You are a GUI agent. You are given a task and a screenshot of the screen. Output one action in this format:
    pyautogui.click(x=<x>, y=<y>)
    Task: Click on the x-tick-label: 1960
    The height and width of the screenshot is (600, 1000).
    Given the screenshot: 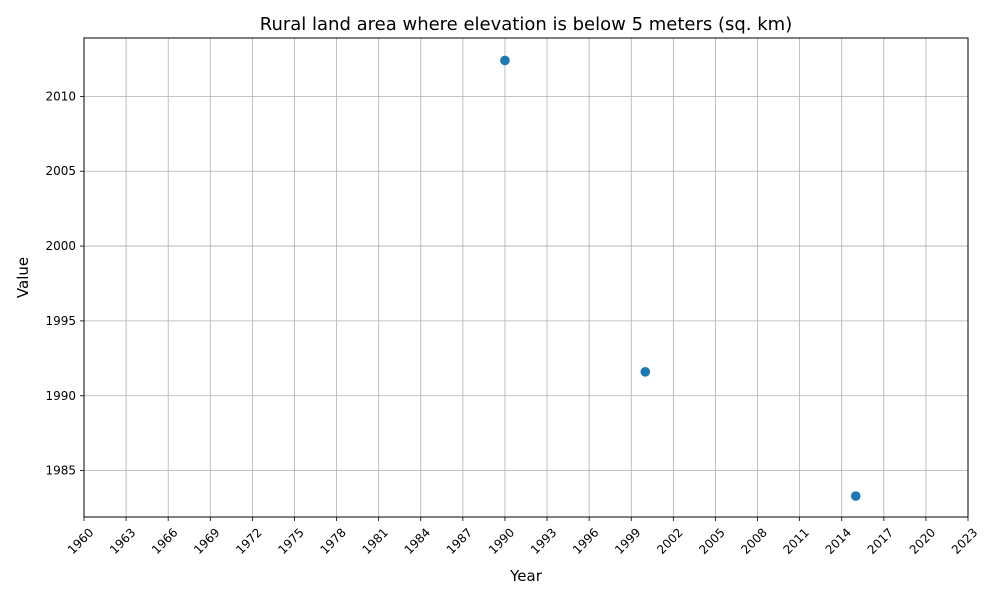 What is the action you would take?
    pyautogui.click(x=80, y=540)
    